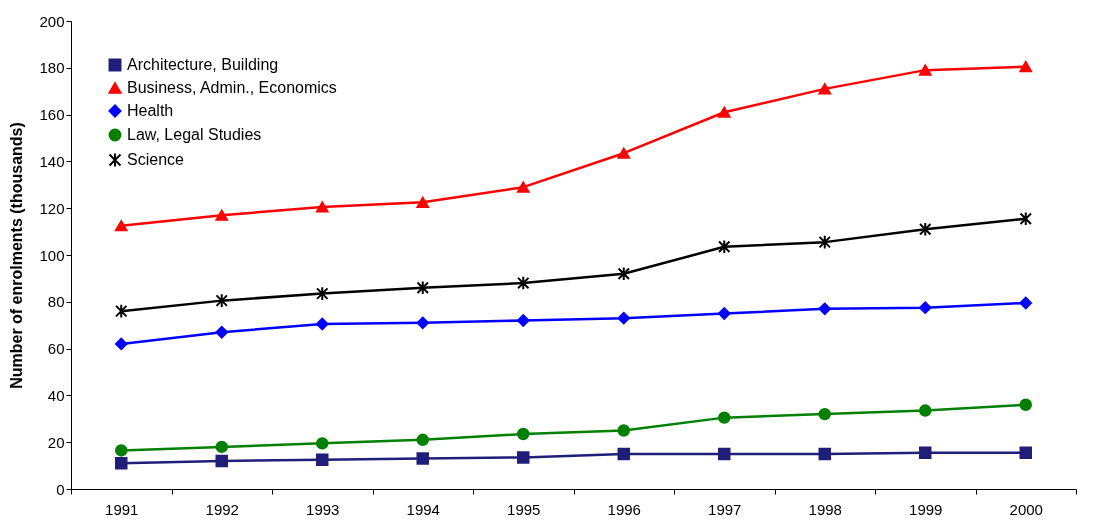  Describe the element at coordinates (52, 161) in the screenshot. I see `y-tick-label: 140` at that location.